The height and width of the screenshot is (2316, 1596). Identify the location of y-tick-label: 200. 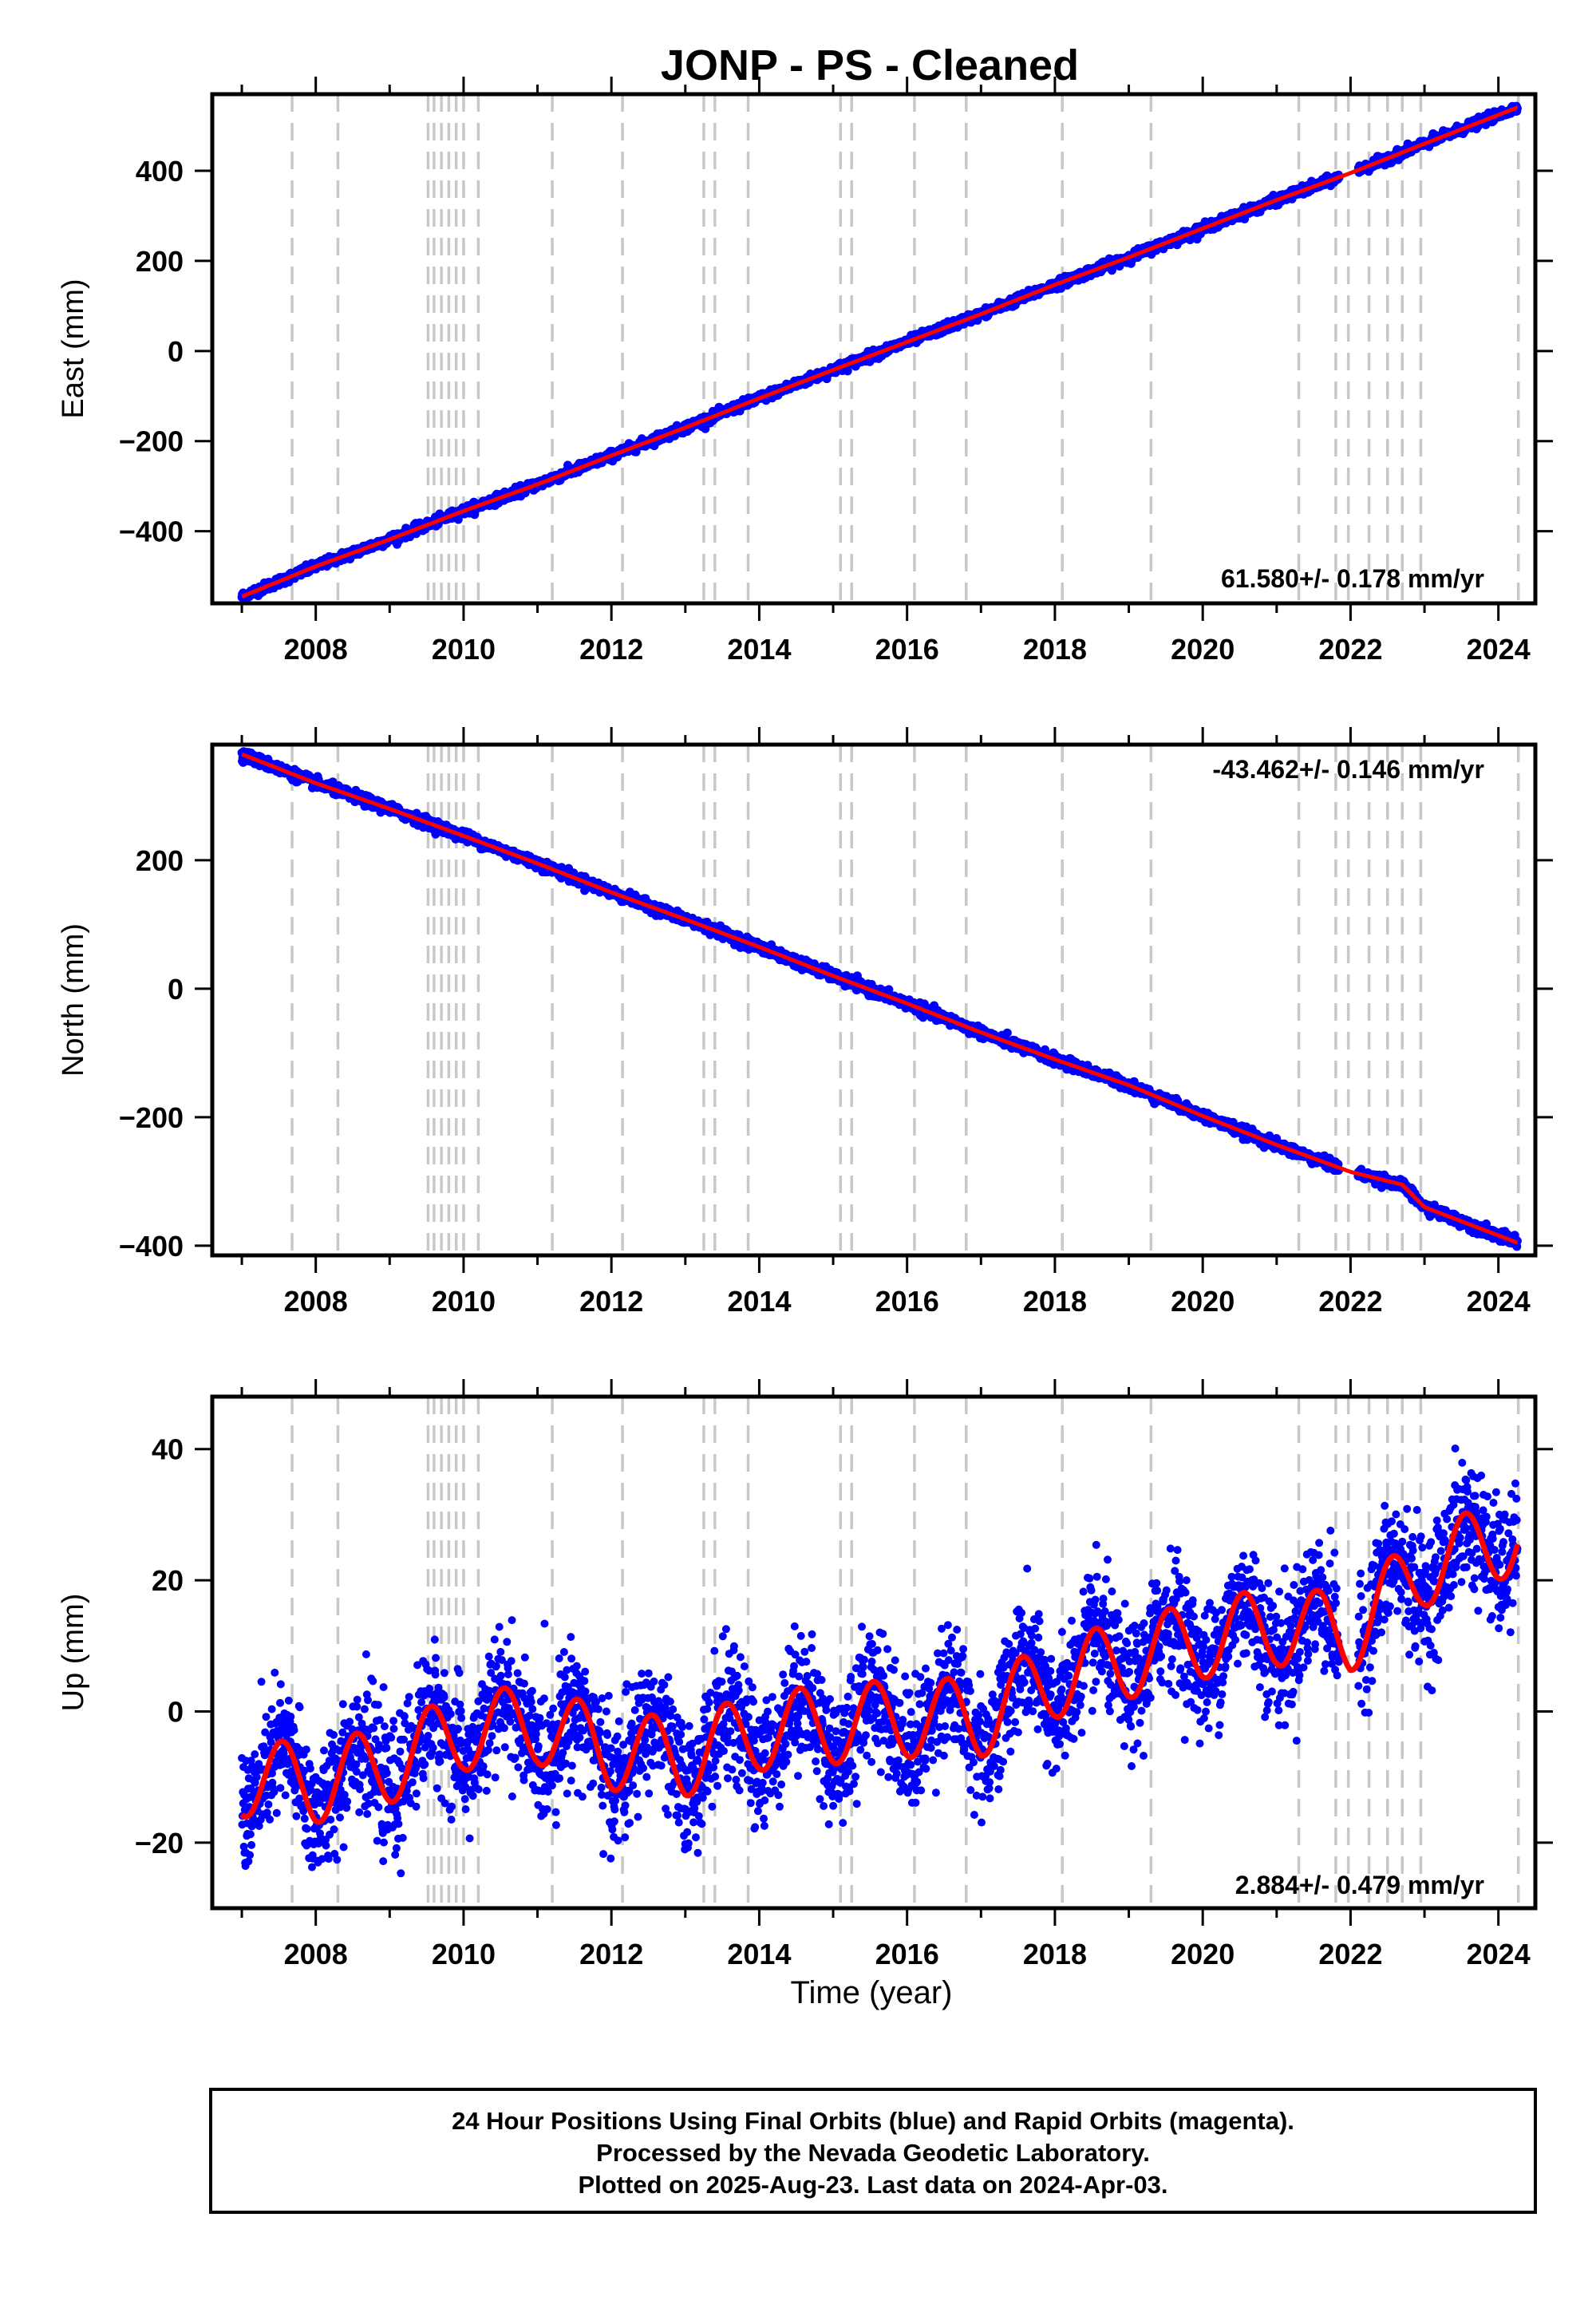
(160, 261).